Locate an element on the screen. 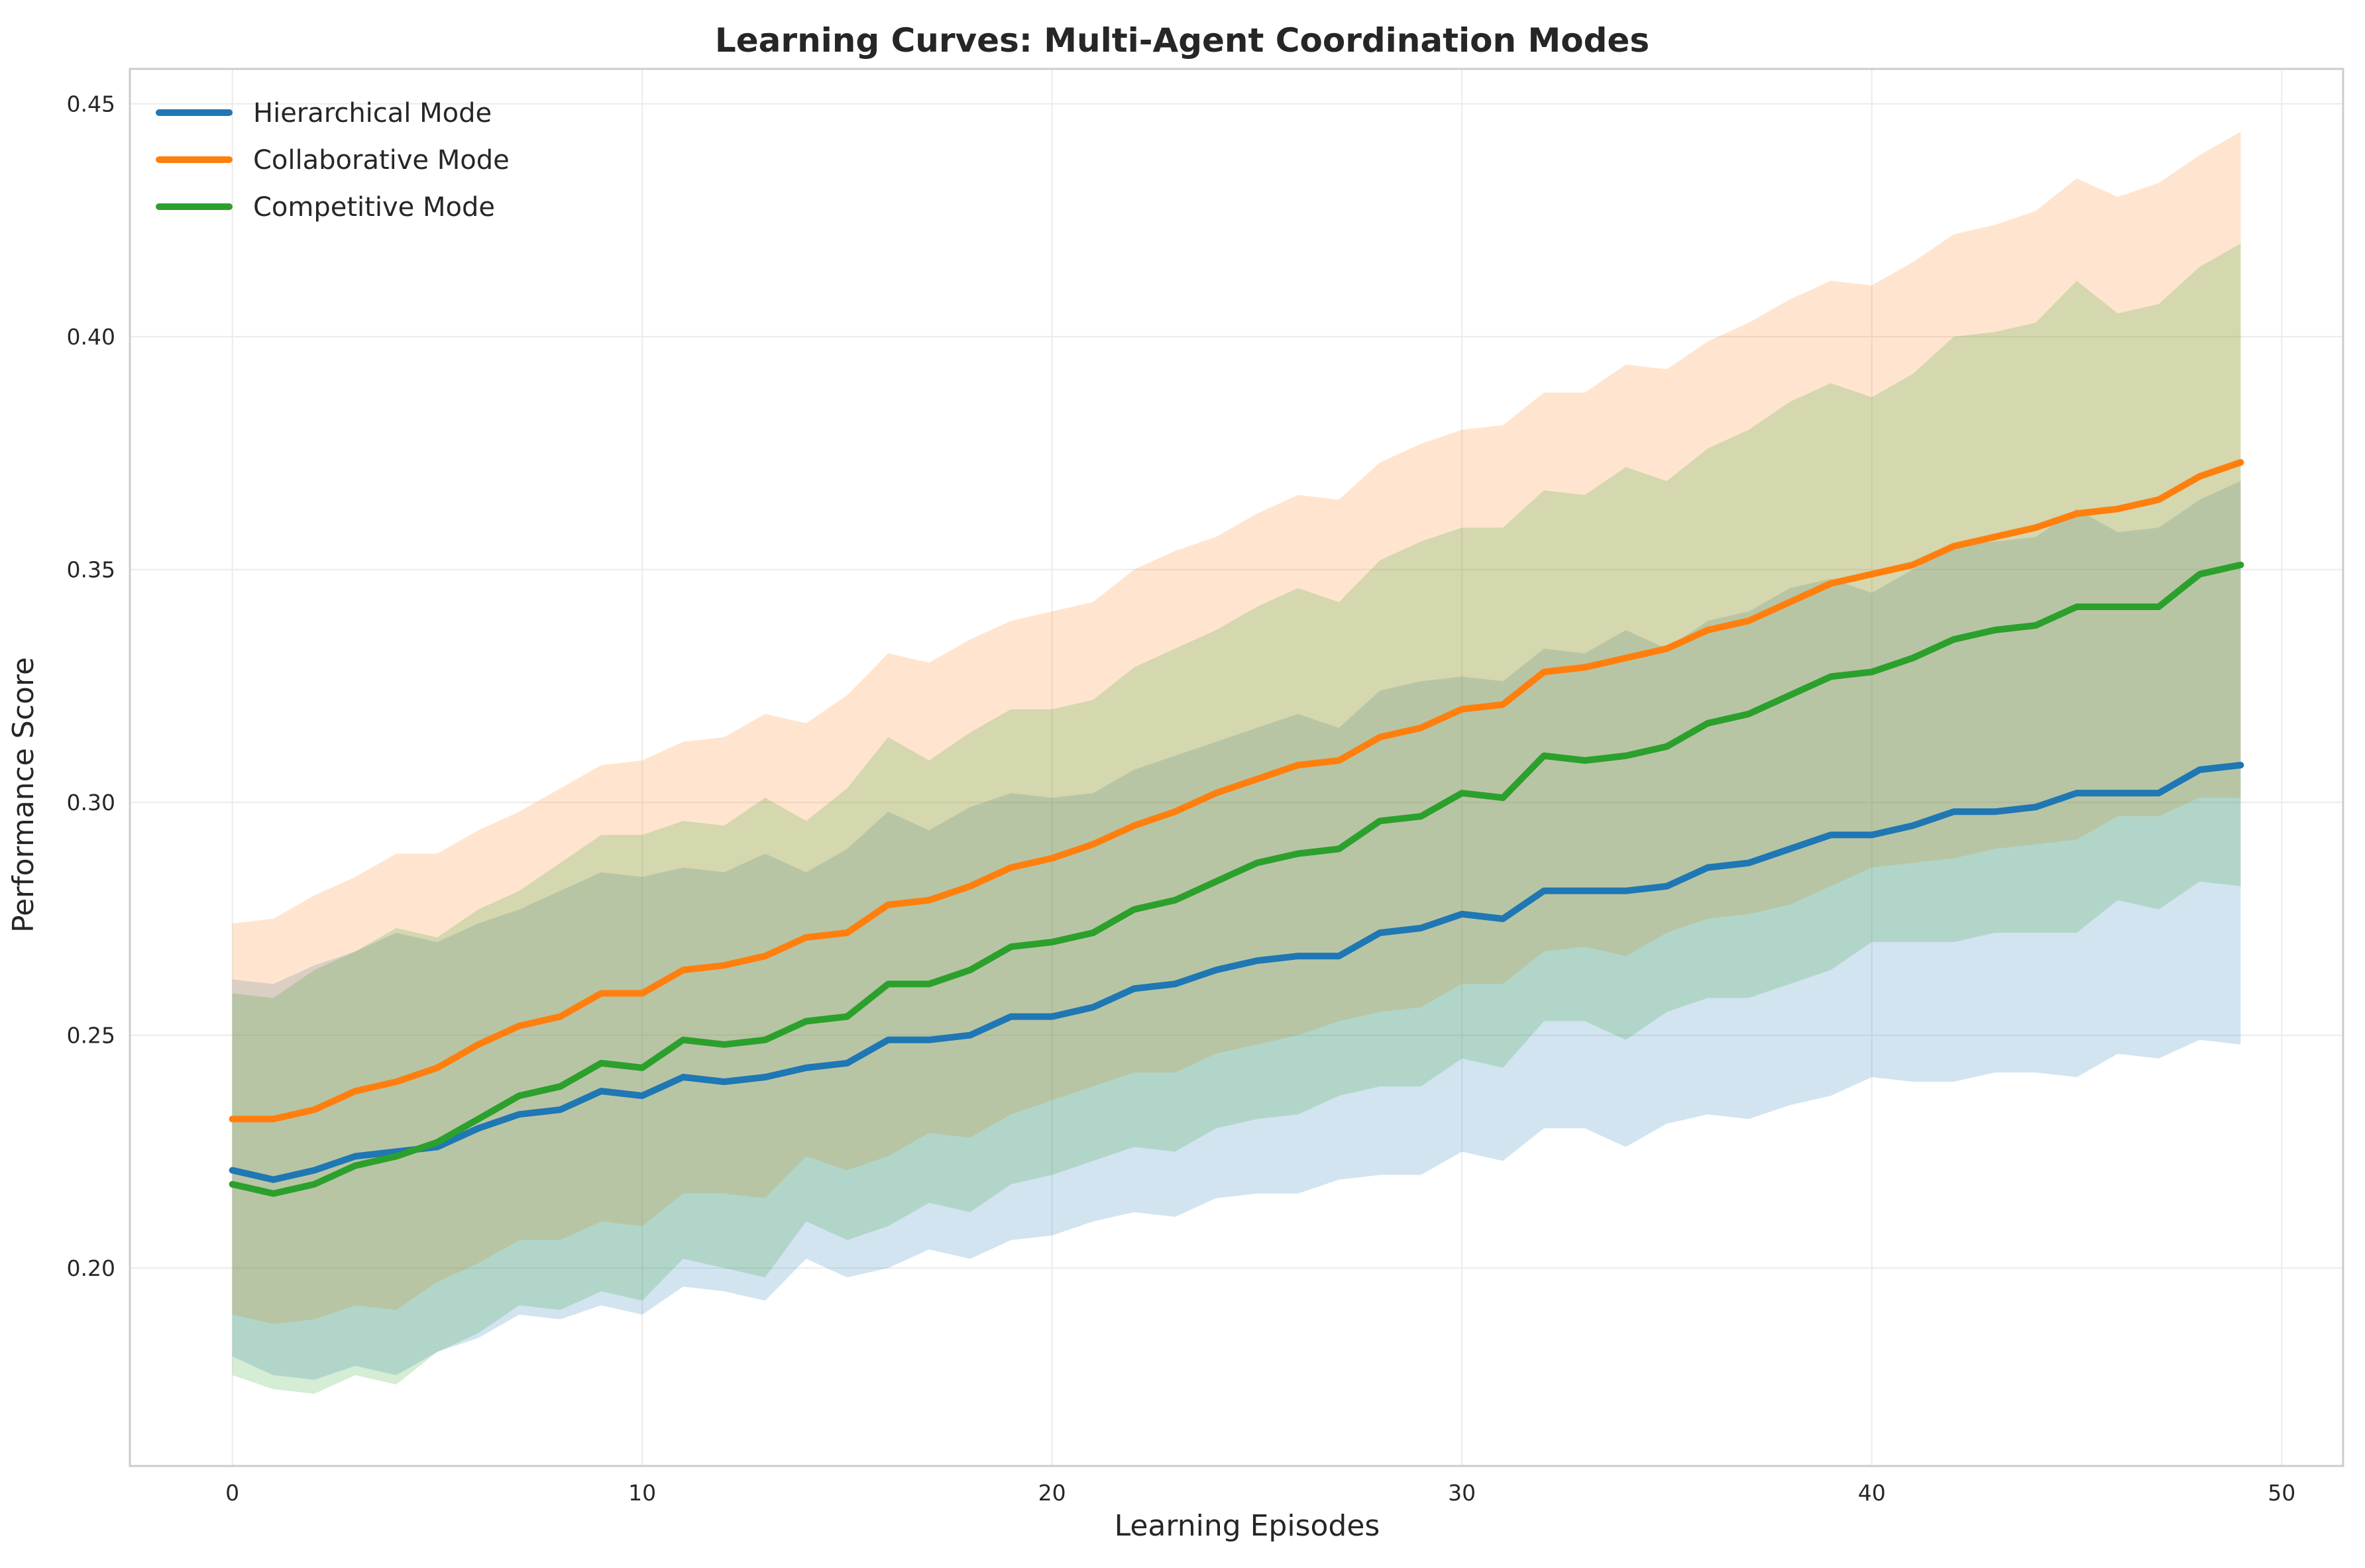  y-axis-label: Performance Score is located at coordinates (23, 795).